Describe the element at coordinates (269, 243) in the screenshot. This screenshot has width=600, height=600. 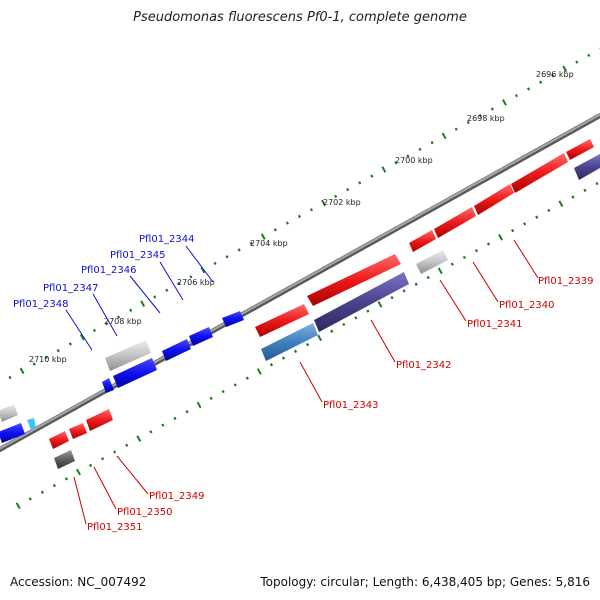
I see `kbp-label-2704: 2704 kbp` at that location.